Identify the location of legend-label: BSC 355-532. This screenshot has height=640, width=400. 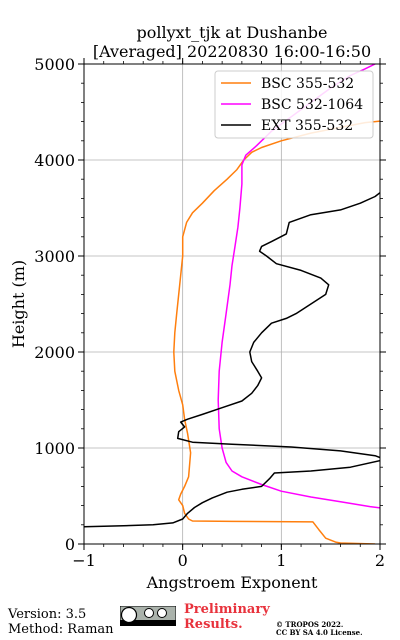
(307, 84).